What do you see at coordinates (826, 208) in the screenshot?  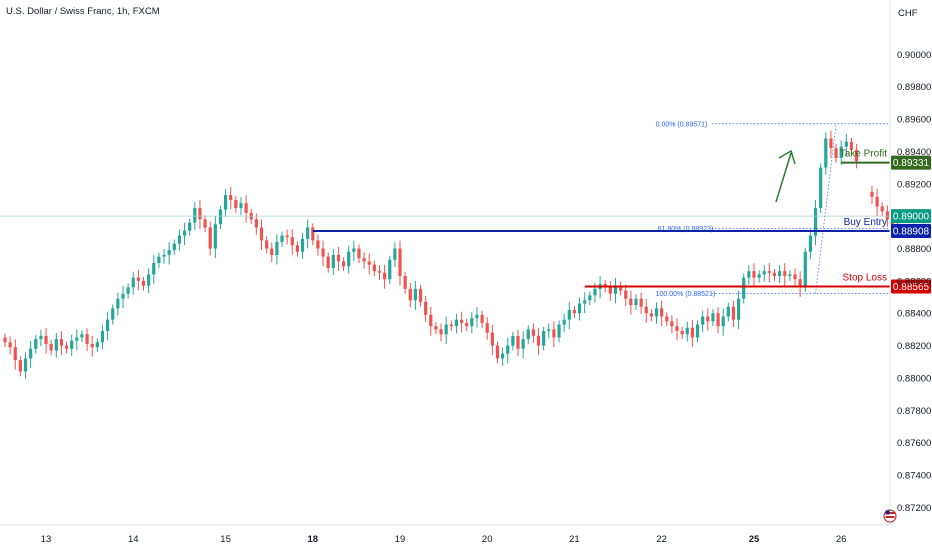 I see `fib-trend-line` at bounding box center [826, 208].